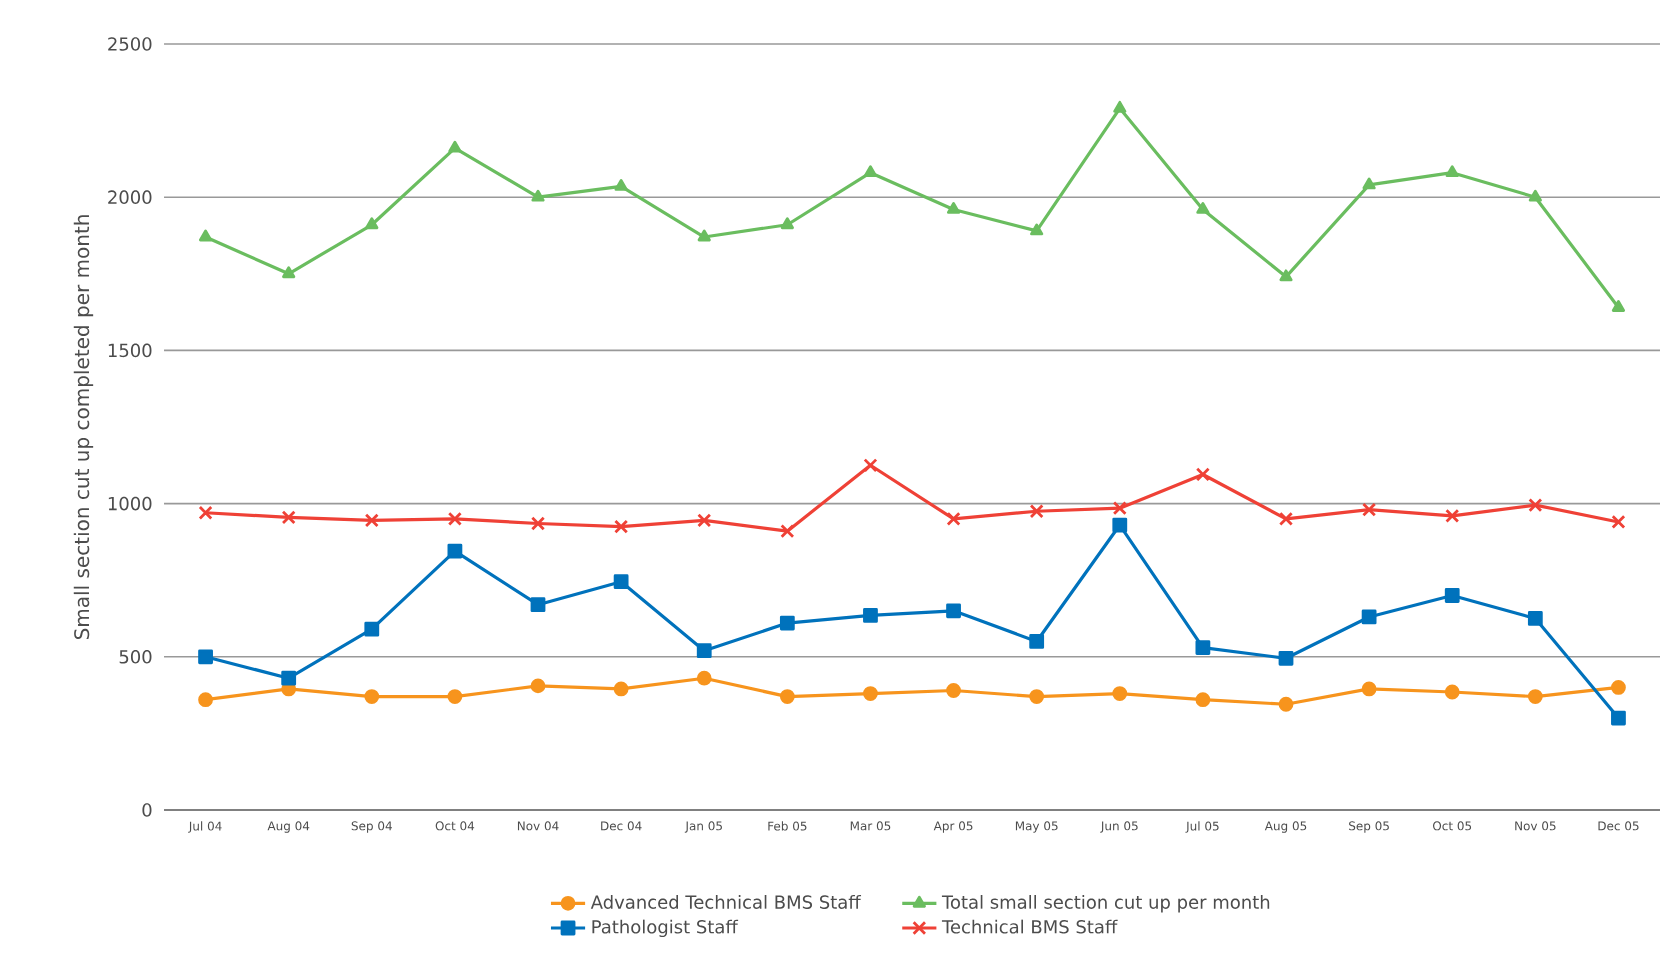 This screenshot has width=1664, height=956. I want to click on y-tick-label: 2000, so click(130, 197).